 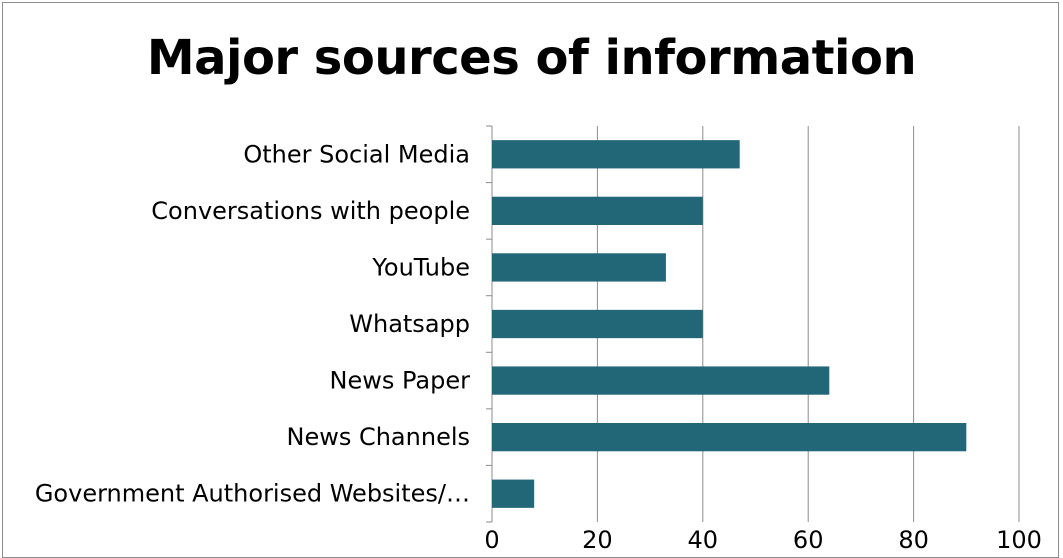 I want to click on category-label: Conversations with people, so click(x=310, y=211).